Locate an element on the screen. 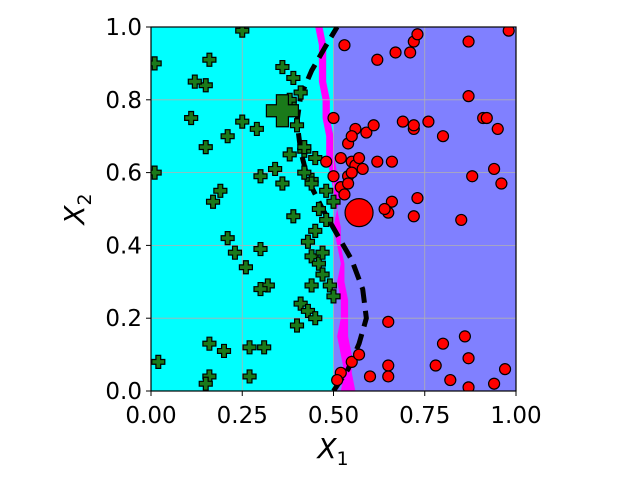  x-tick-label: 0.25 is located at coordinates (242, 416).